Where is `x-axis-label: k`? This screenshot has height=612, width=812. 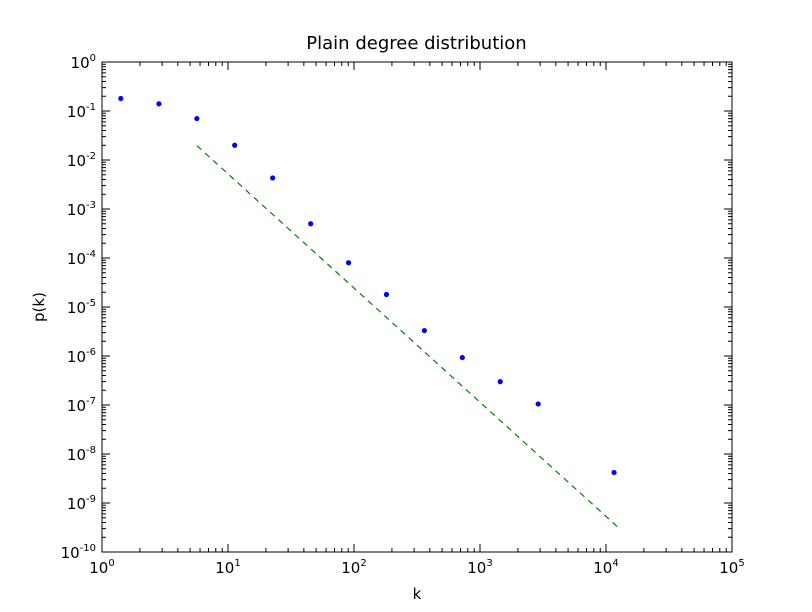 x-axis-label: k is located at coordinates (417, 594).